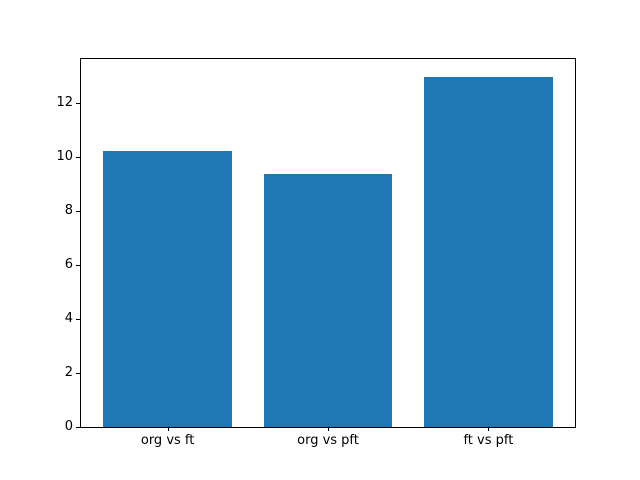  What do you see at coordinates (68, 265) in the screenshot?
I see `y-tick-label: 6` at bounding box center [68, 265].